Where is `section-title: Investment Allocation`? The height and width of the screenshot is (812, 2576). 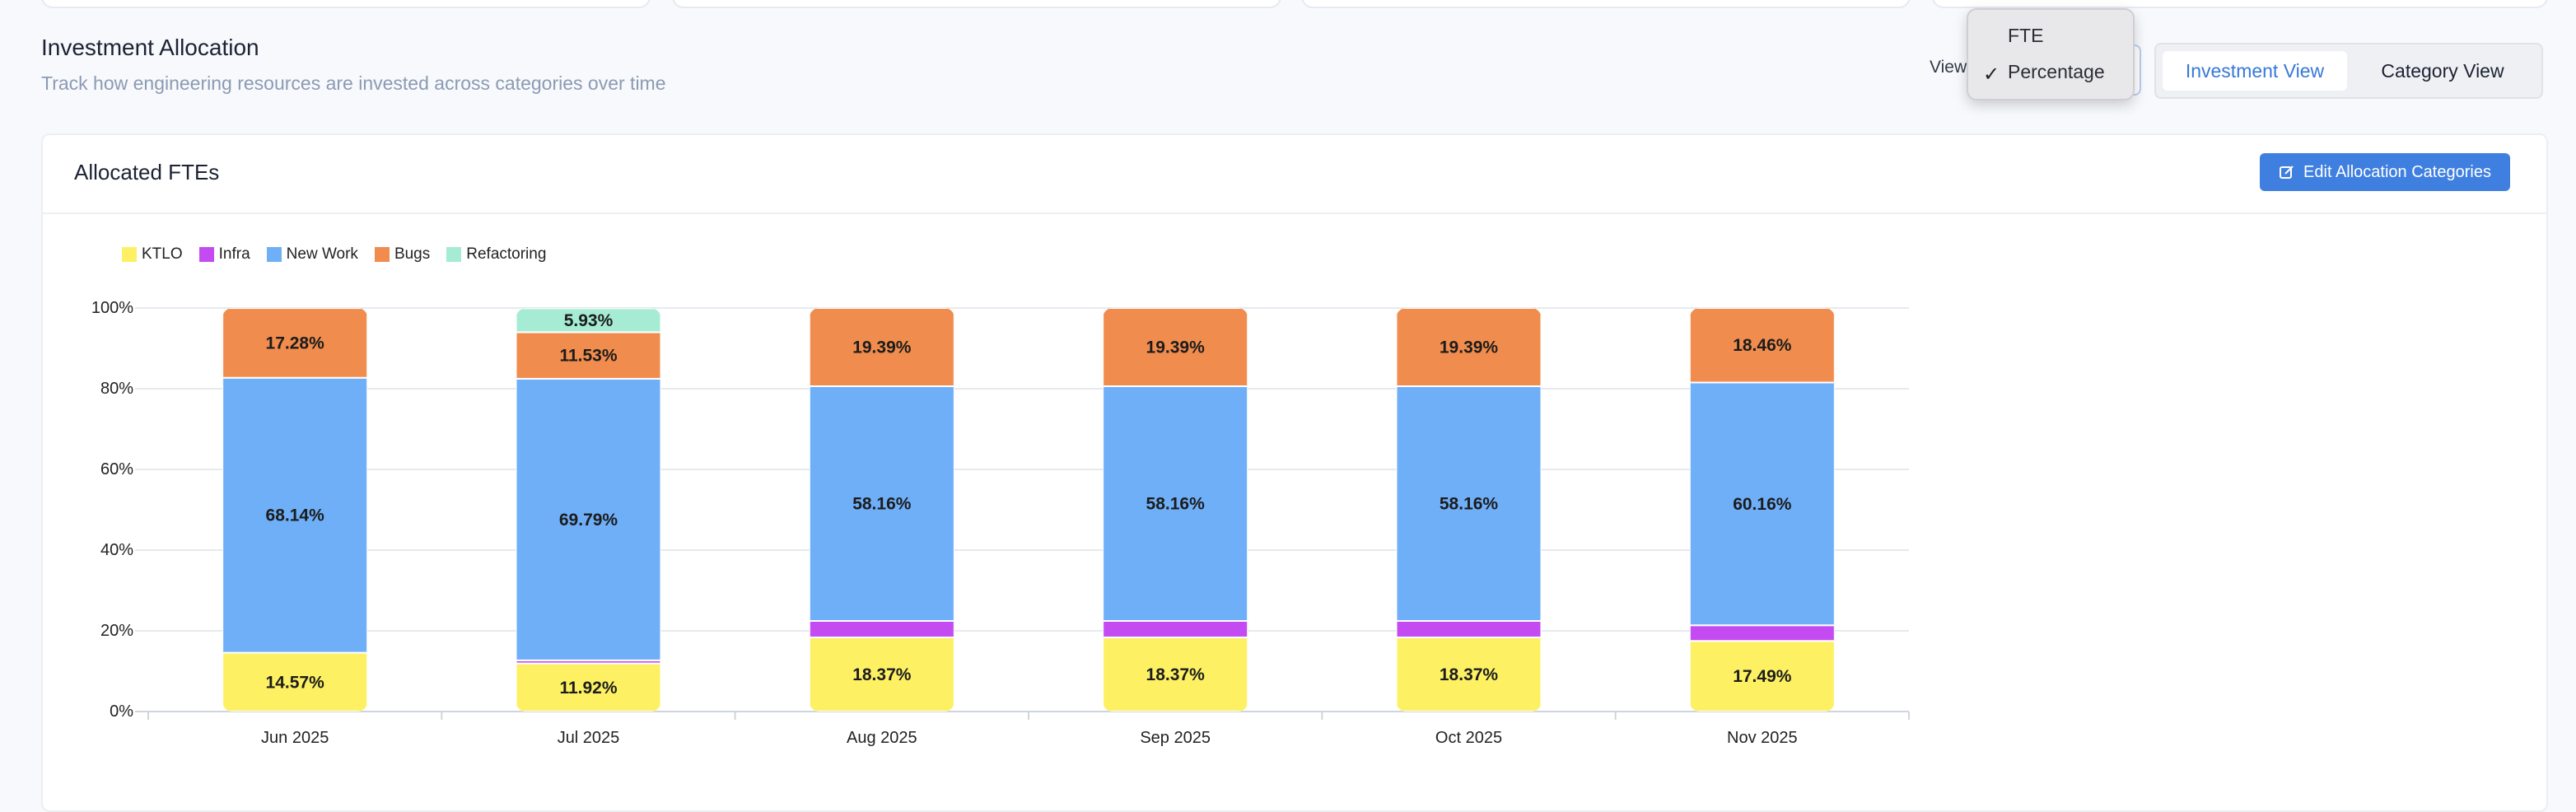 section-title: Investment Allocation is located at coordinates (150, 47).